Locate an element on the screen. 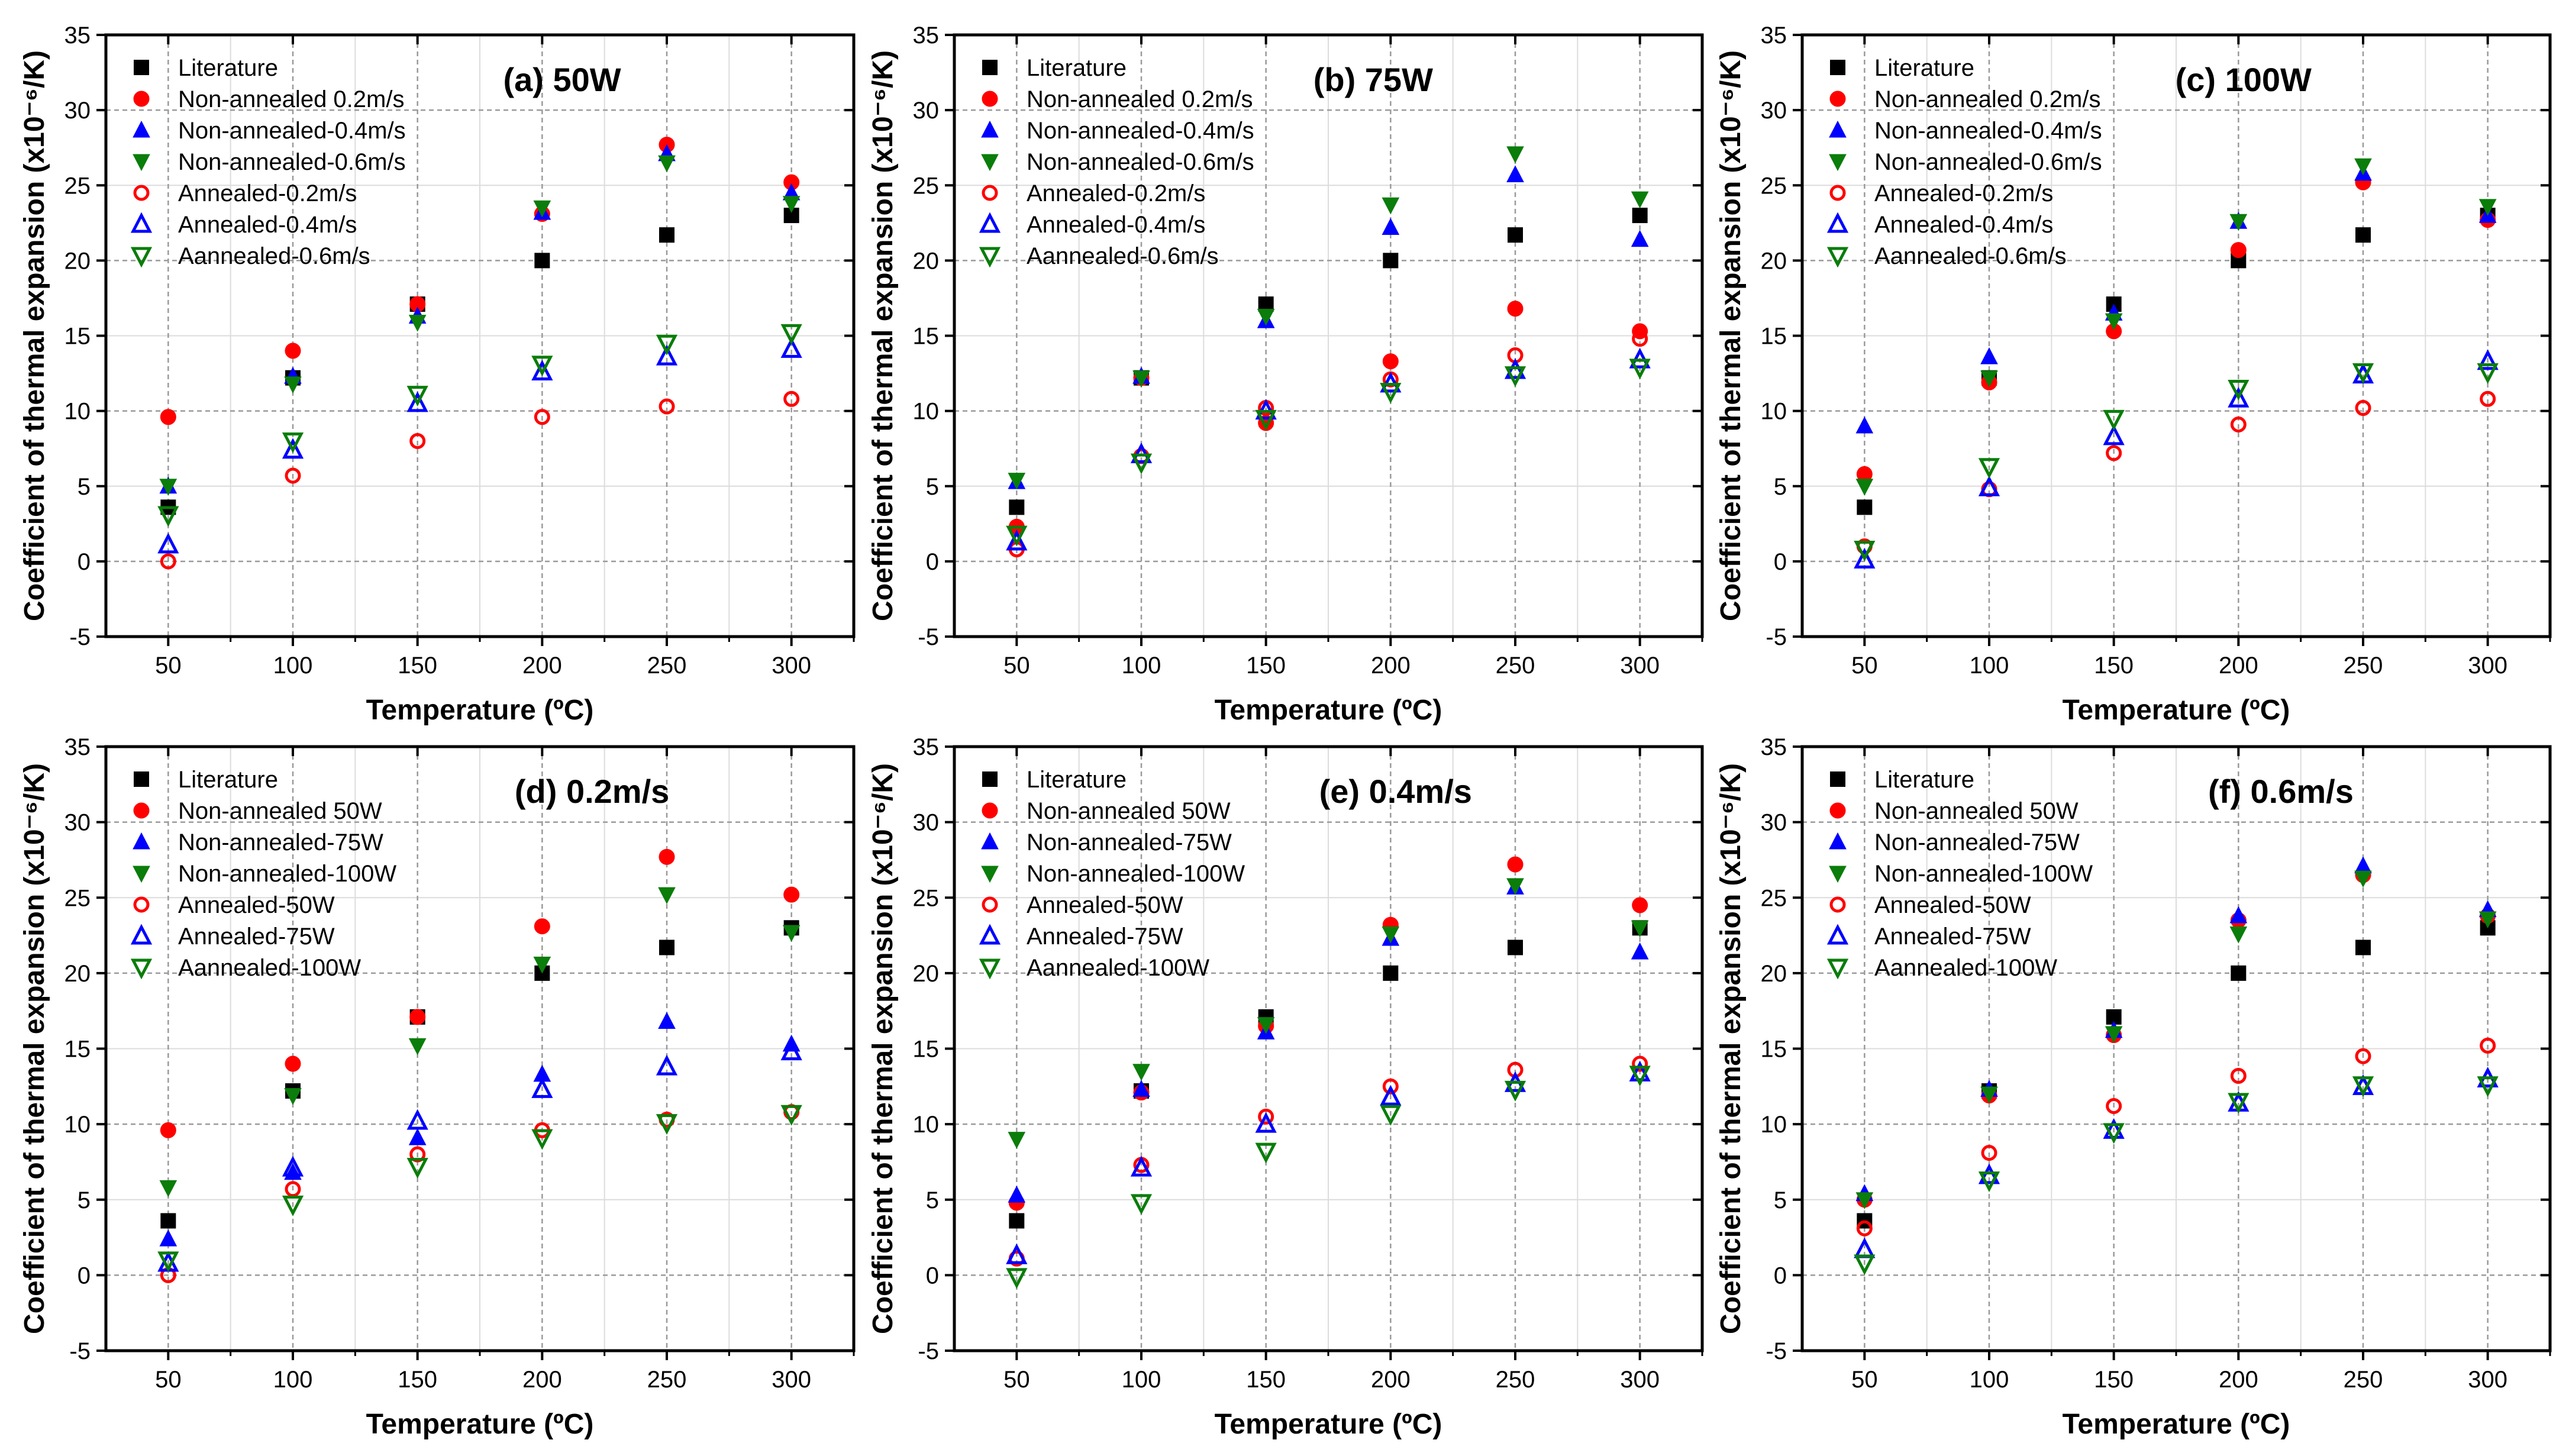 Image resolution: width=2569 pixels, height=1456 pixels. x-tick-label: 250 is located at coordinates (667, 666).